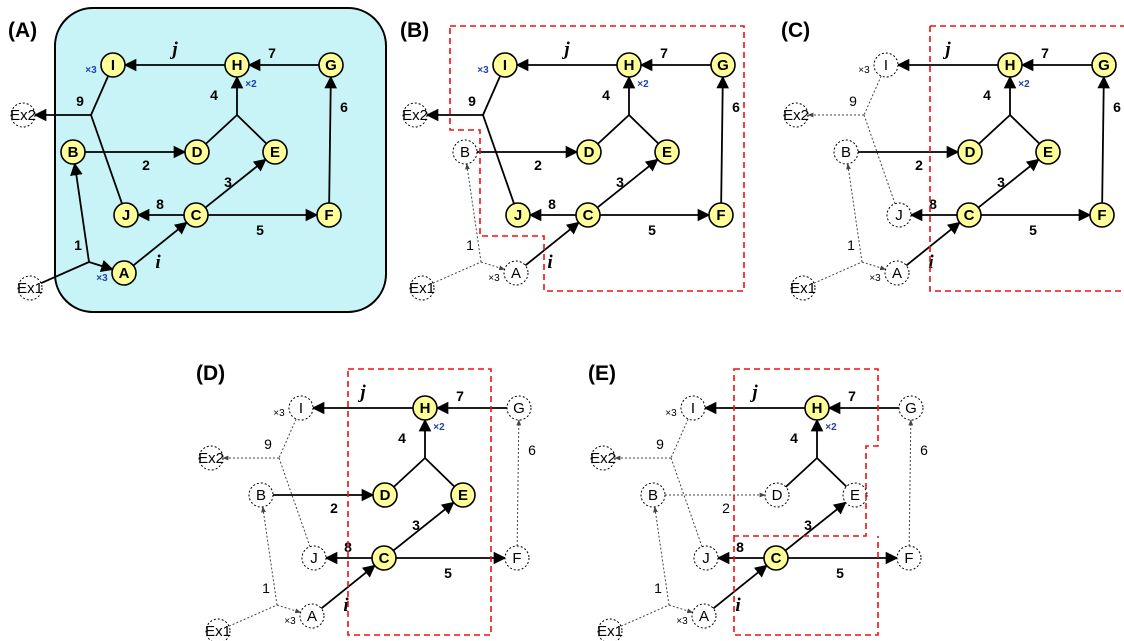 The width and height of the screenshot is (1124, 641). What do you see at coordinates (30, 288) in the screenshot?
I see `node-ex1` at bounding box center [30, 288].